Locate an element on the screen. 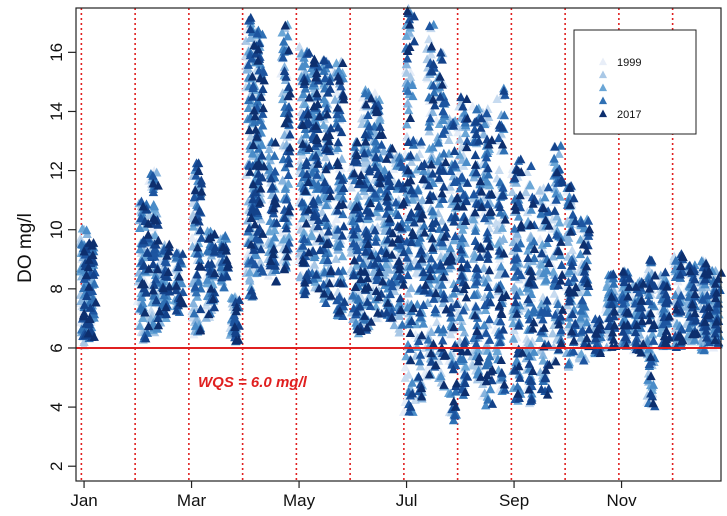 The image size is (727, 516). y-tick-label: 14 is located at coordinates (56, 111).